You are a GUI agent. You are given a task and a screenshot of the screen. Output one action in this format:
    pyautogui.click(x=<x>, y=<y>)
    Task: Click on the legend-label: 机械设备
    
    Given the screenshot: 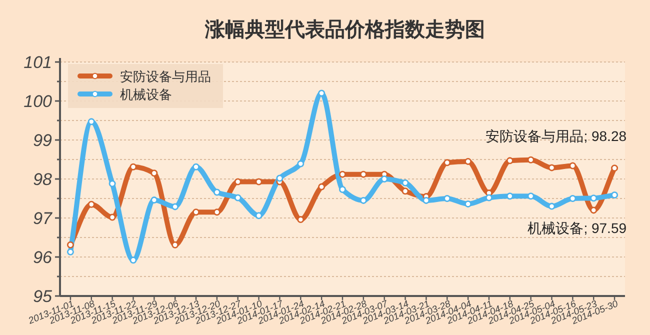 What is the action you would take?
    pyautogui.click(x=146, y=94)
    